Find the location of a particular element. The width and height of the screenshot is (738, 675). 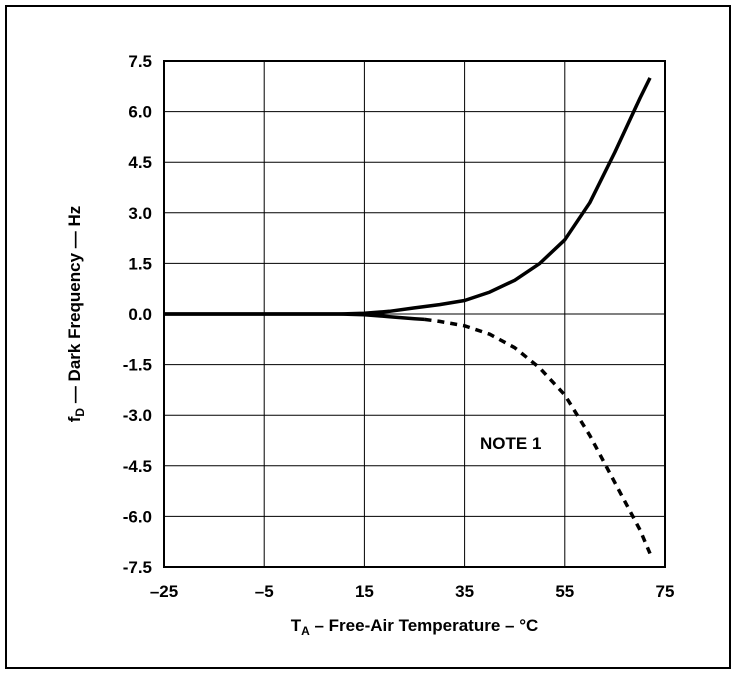

y-tick-label: -1.5 is located at coordinates (137, 365).